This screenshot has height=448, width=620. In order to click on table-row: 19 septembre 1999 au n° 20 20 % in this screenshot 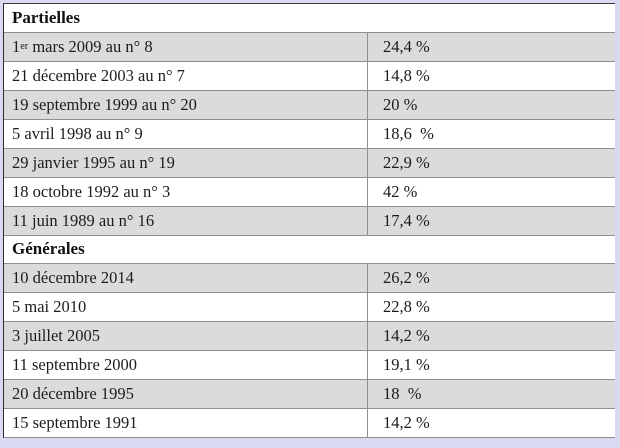, I will do `click(309, 105)`.